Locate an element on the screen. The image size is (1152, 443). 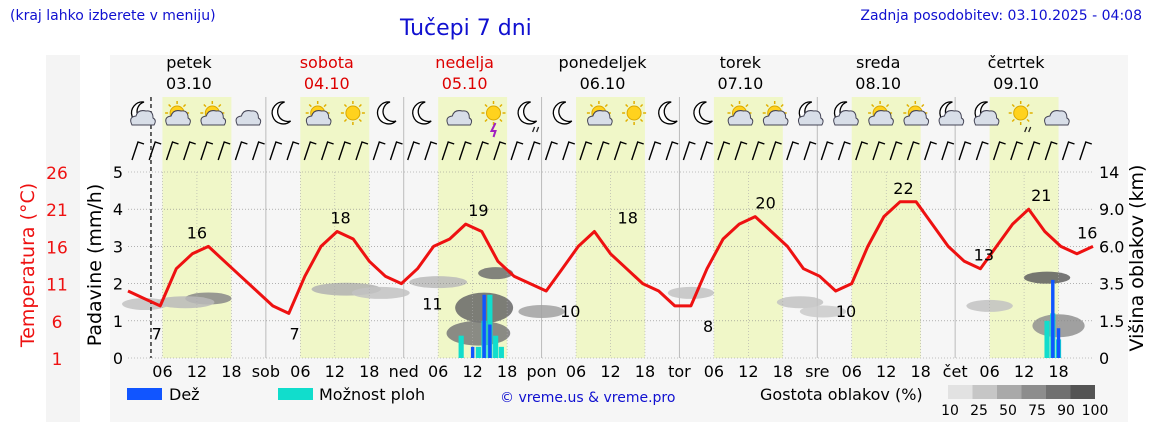
day-date: 05.10 is located at coordinates (465, 83).